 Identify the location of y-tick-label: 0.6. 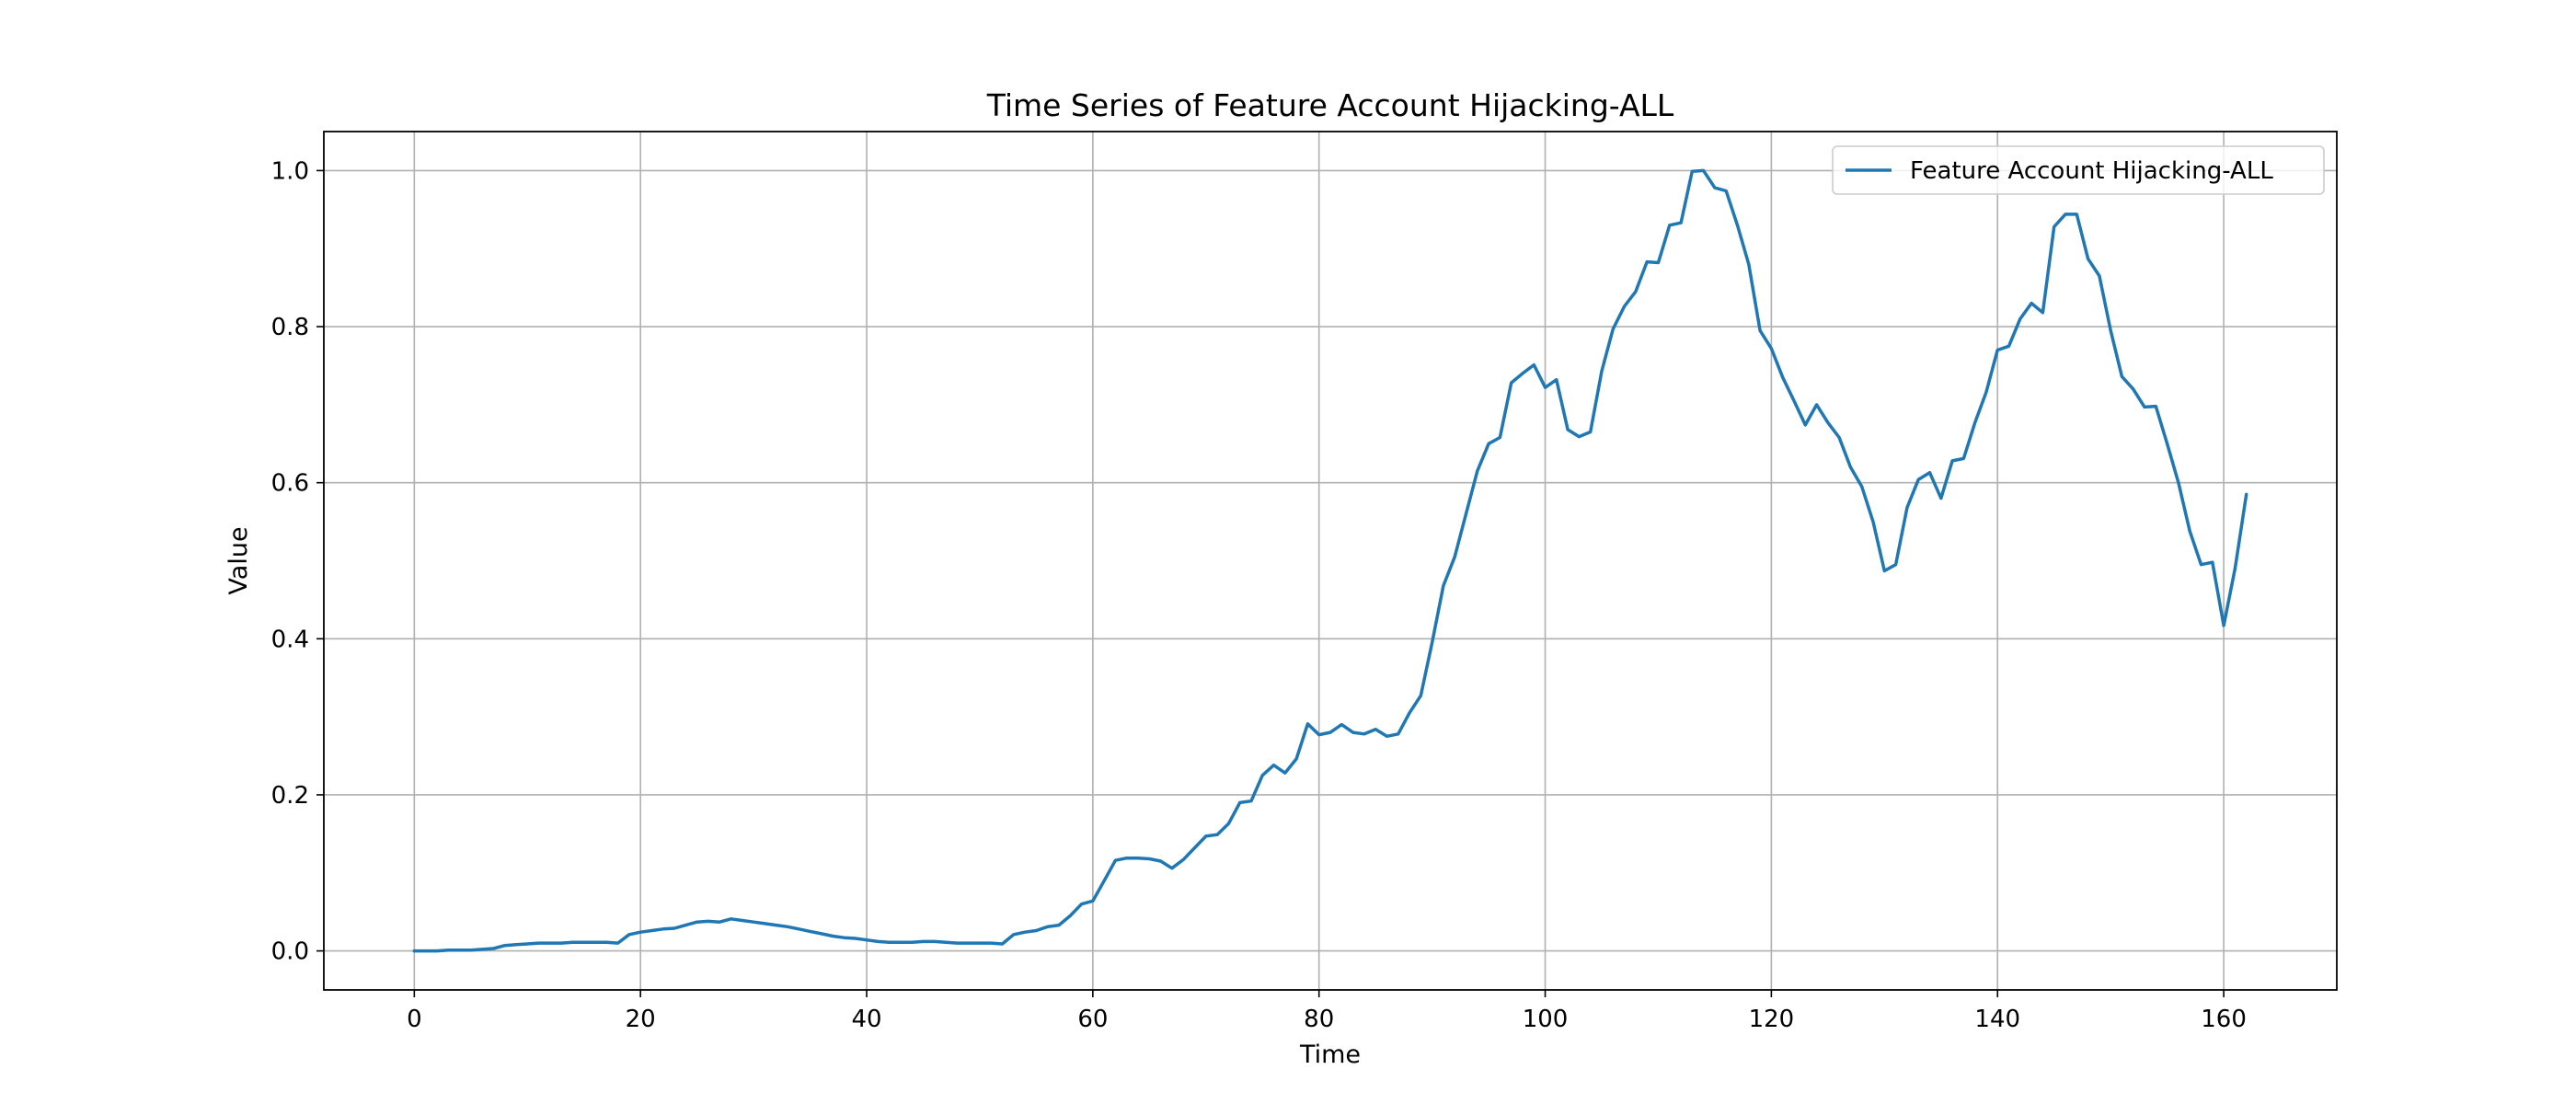
(290, 484).